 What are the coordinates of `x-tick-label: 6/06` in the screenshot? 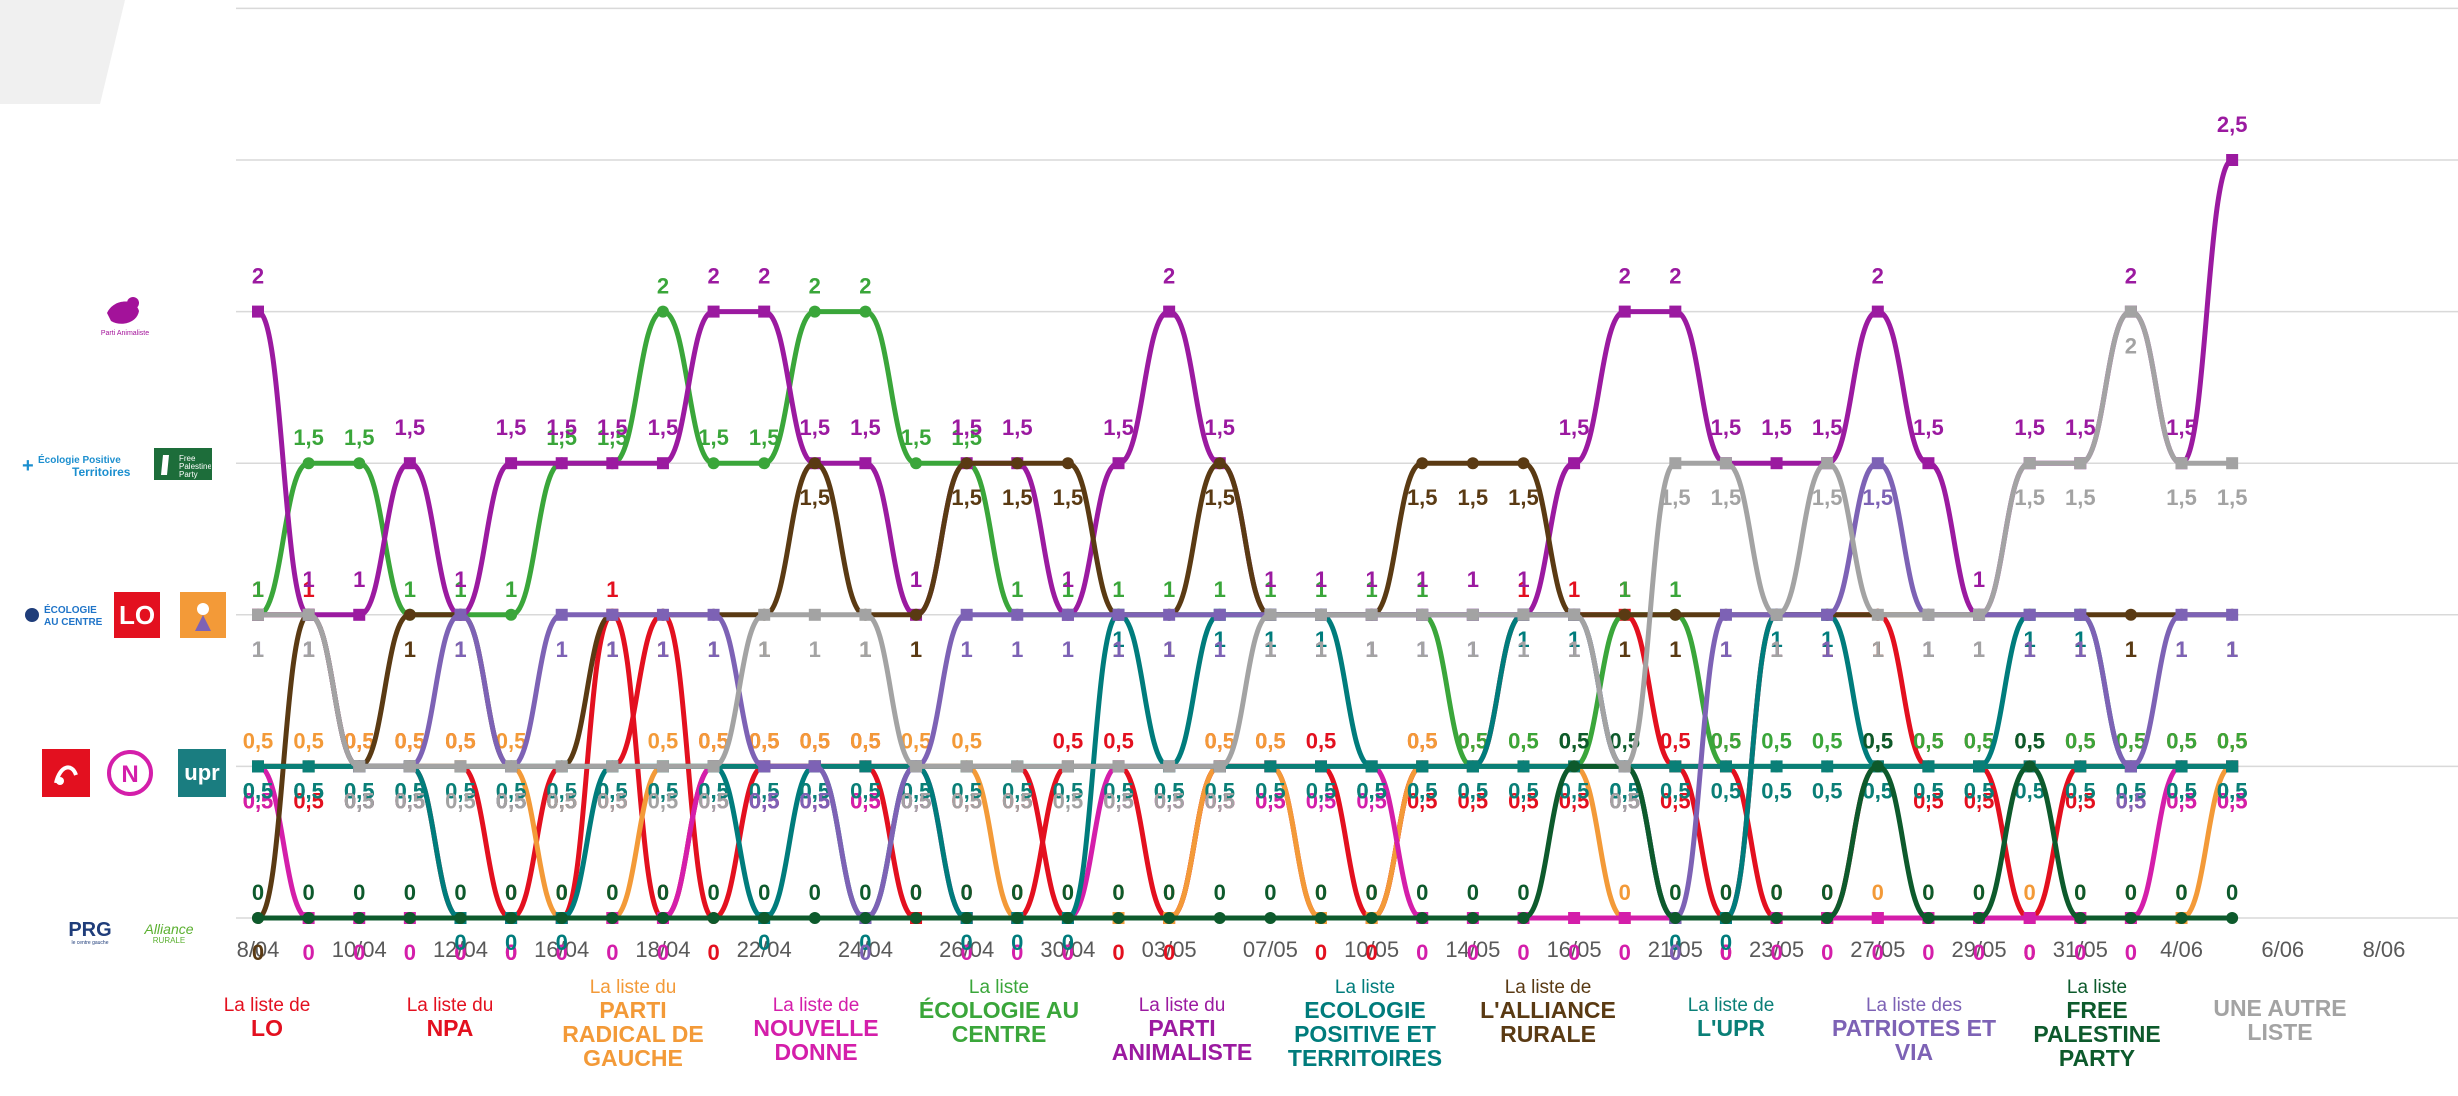 It's located at (2282, 949).